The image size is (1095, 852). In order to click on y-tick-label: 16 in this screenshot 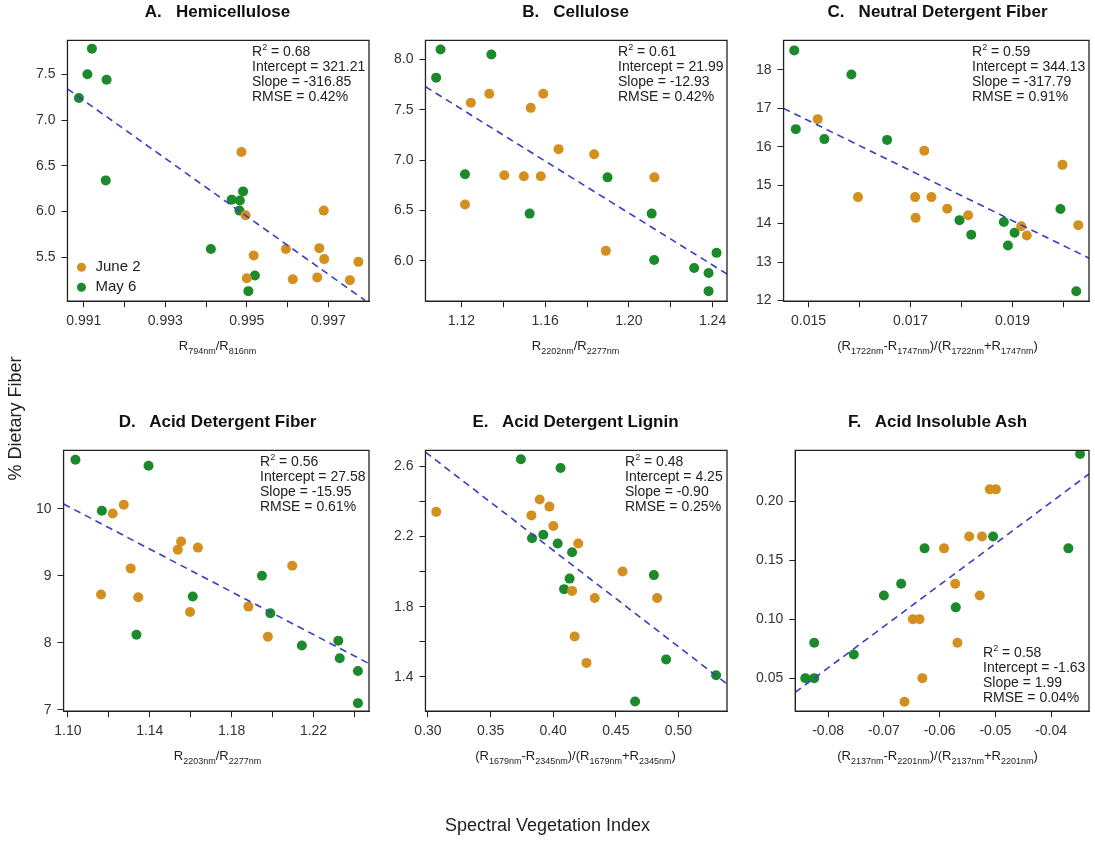, I will do `click(763, 145)`.